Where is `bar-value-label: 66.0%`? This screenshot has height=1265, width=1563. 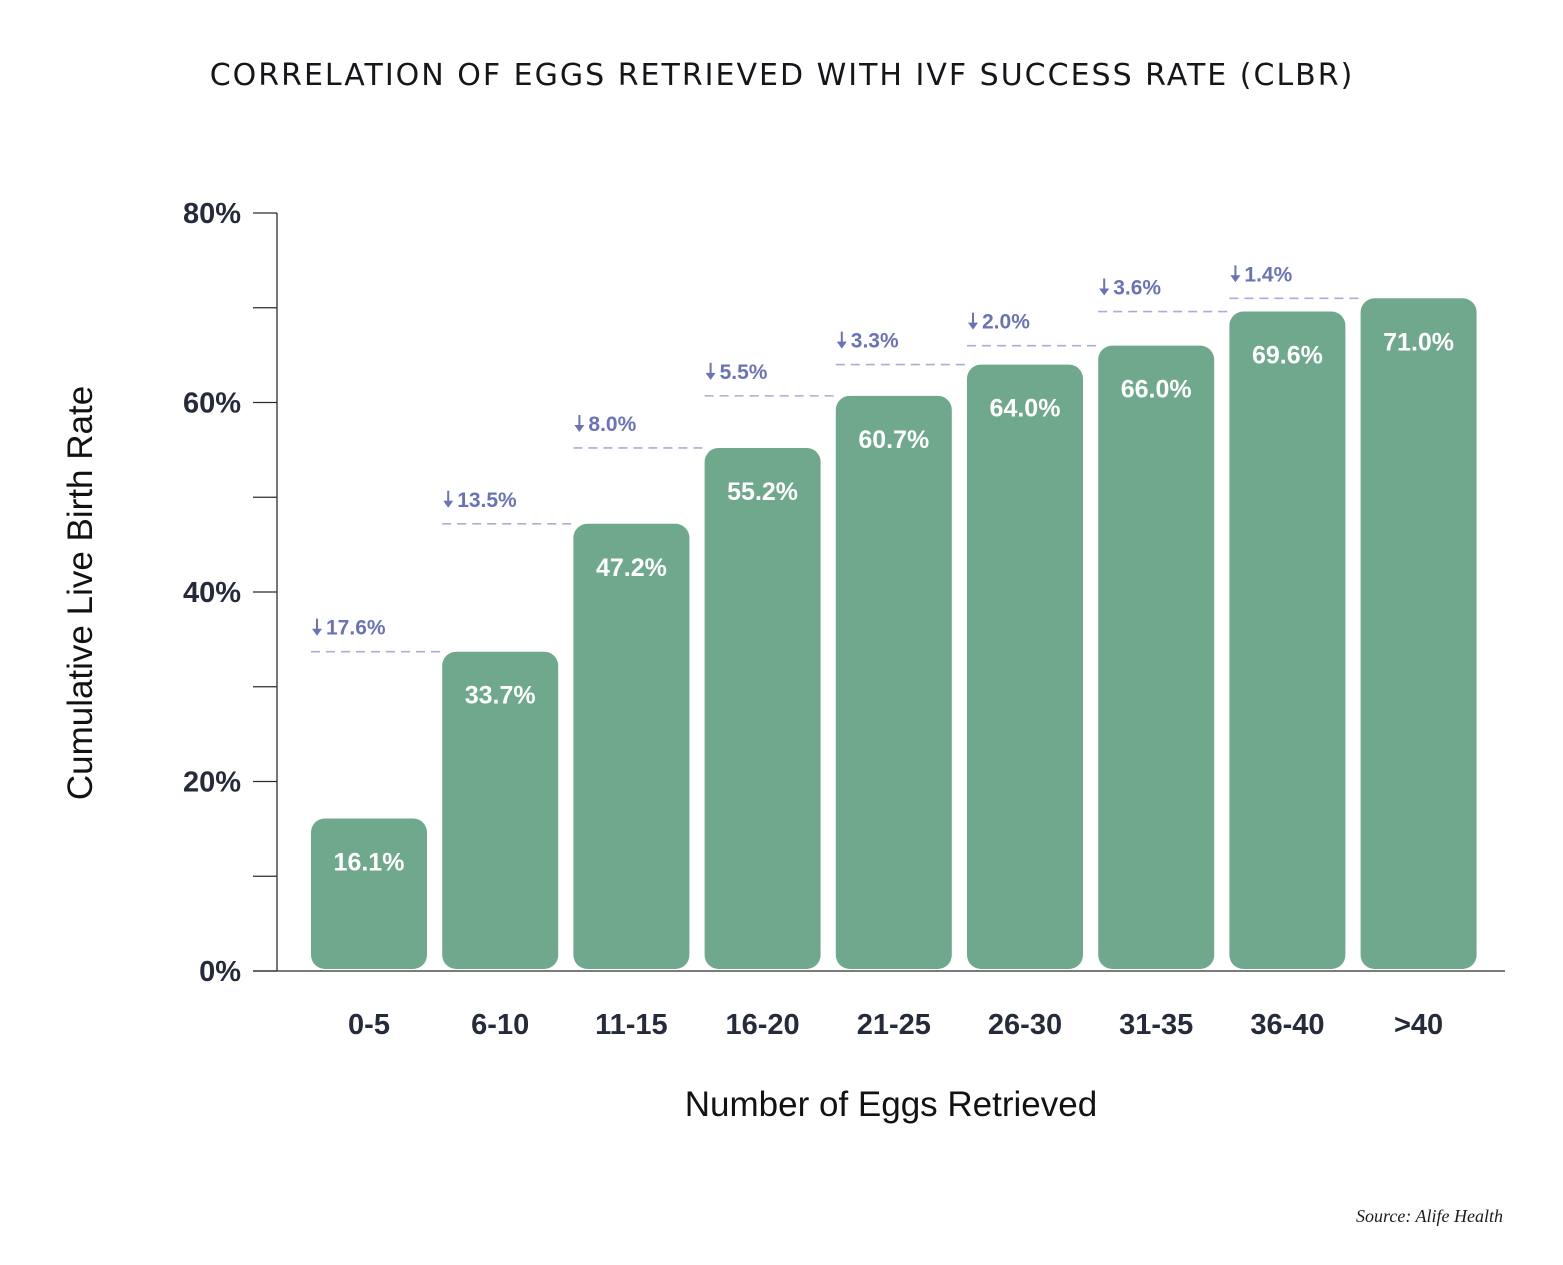 bar-value-label: 66.0% is located at coordinates (1156, 390).